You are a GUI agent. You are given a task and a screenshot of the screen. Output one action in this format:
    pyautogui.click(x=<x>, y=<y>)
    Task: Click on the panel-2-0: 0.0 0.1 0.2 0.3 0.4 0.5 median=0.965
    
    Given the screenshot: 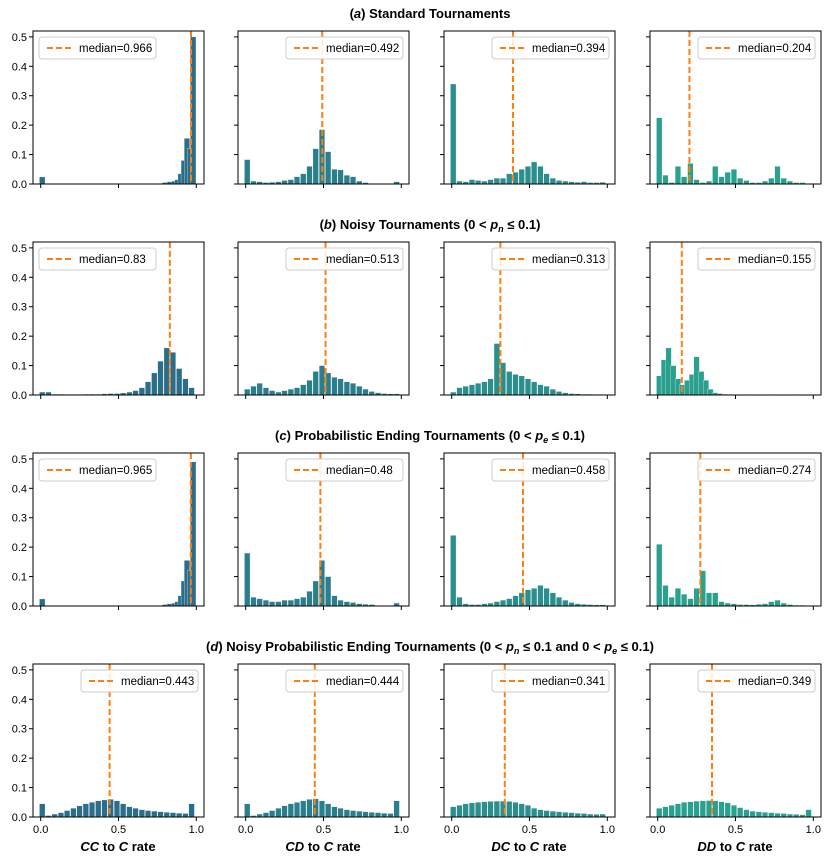 What is the action you would take?
    pyautogui.click(x=108, y=532)
    